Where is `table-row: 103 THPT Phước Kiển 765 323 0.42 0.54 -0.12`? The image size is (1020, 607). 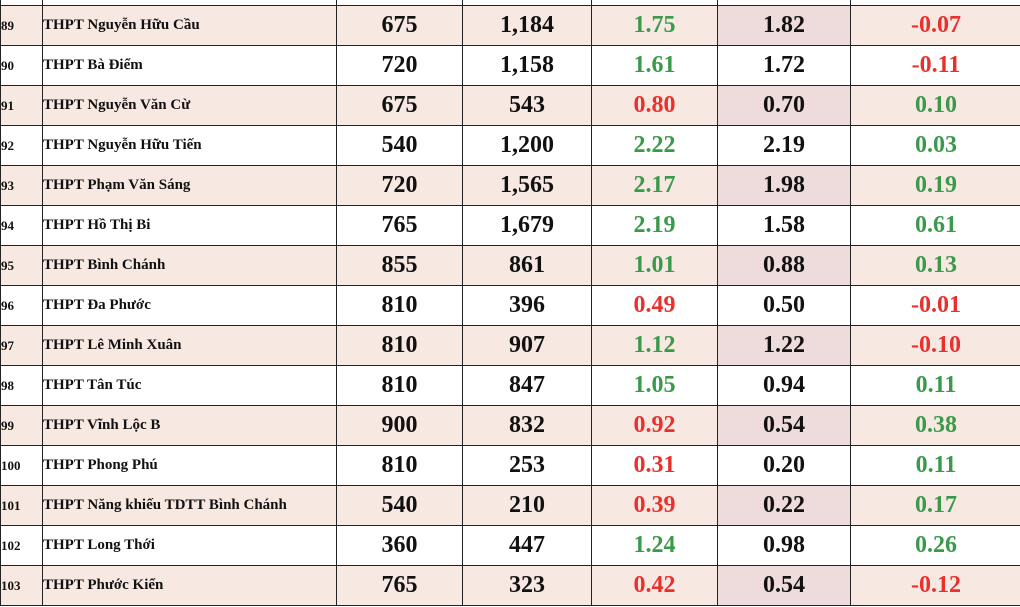
table-row: 103 THPT Phước Kiển 765 323 0.42 0.54 -0.12 is located at coordinates (510, 585).